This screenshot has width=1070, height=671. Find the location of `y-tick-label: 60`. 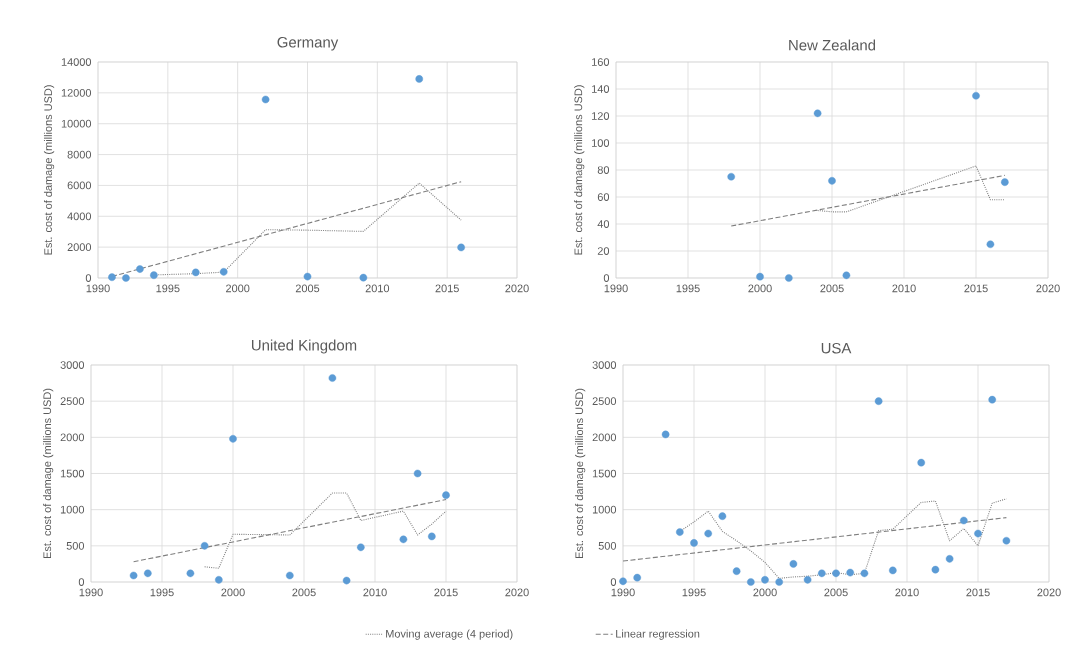

y-tick-label: 60 is located at coordinates (603, 197).